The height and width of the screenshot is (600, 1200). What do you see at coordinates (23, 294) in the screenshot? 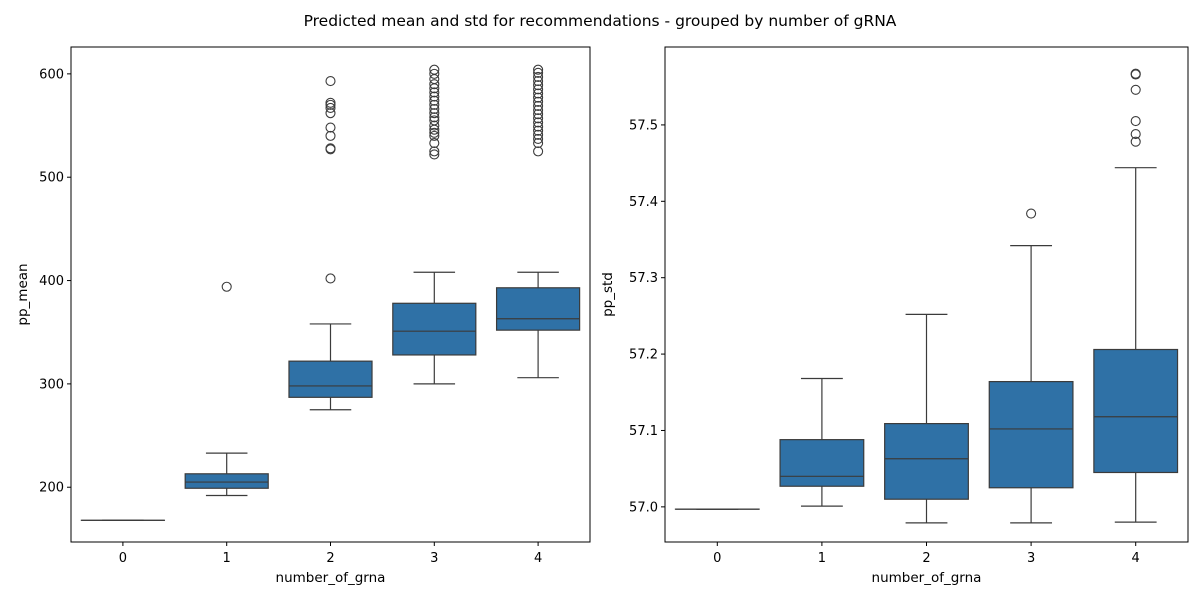
I see `y-axis-label: pp_mean` at bounding box center [23, 294].